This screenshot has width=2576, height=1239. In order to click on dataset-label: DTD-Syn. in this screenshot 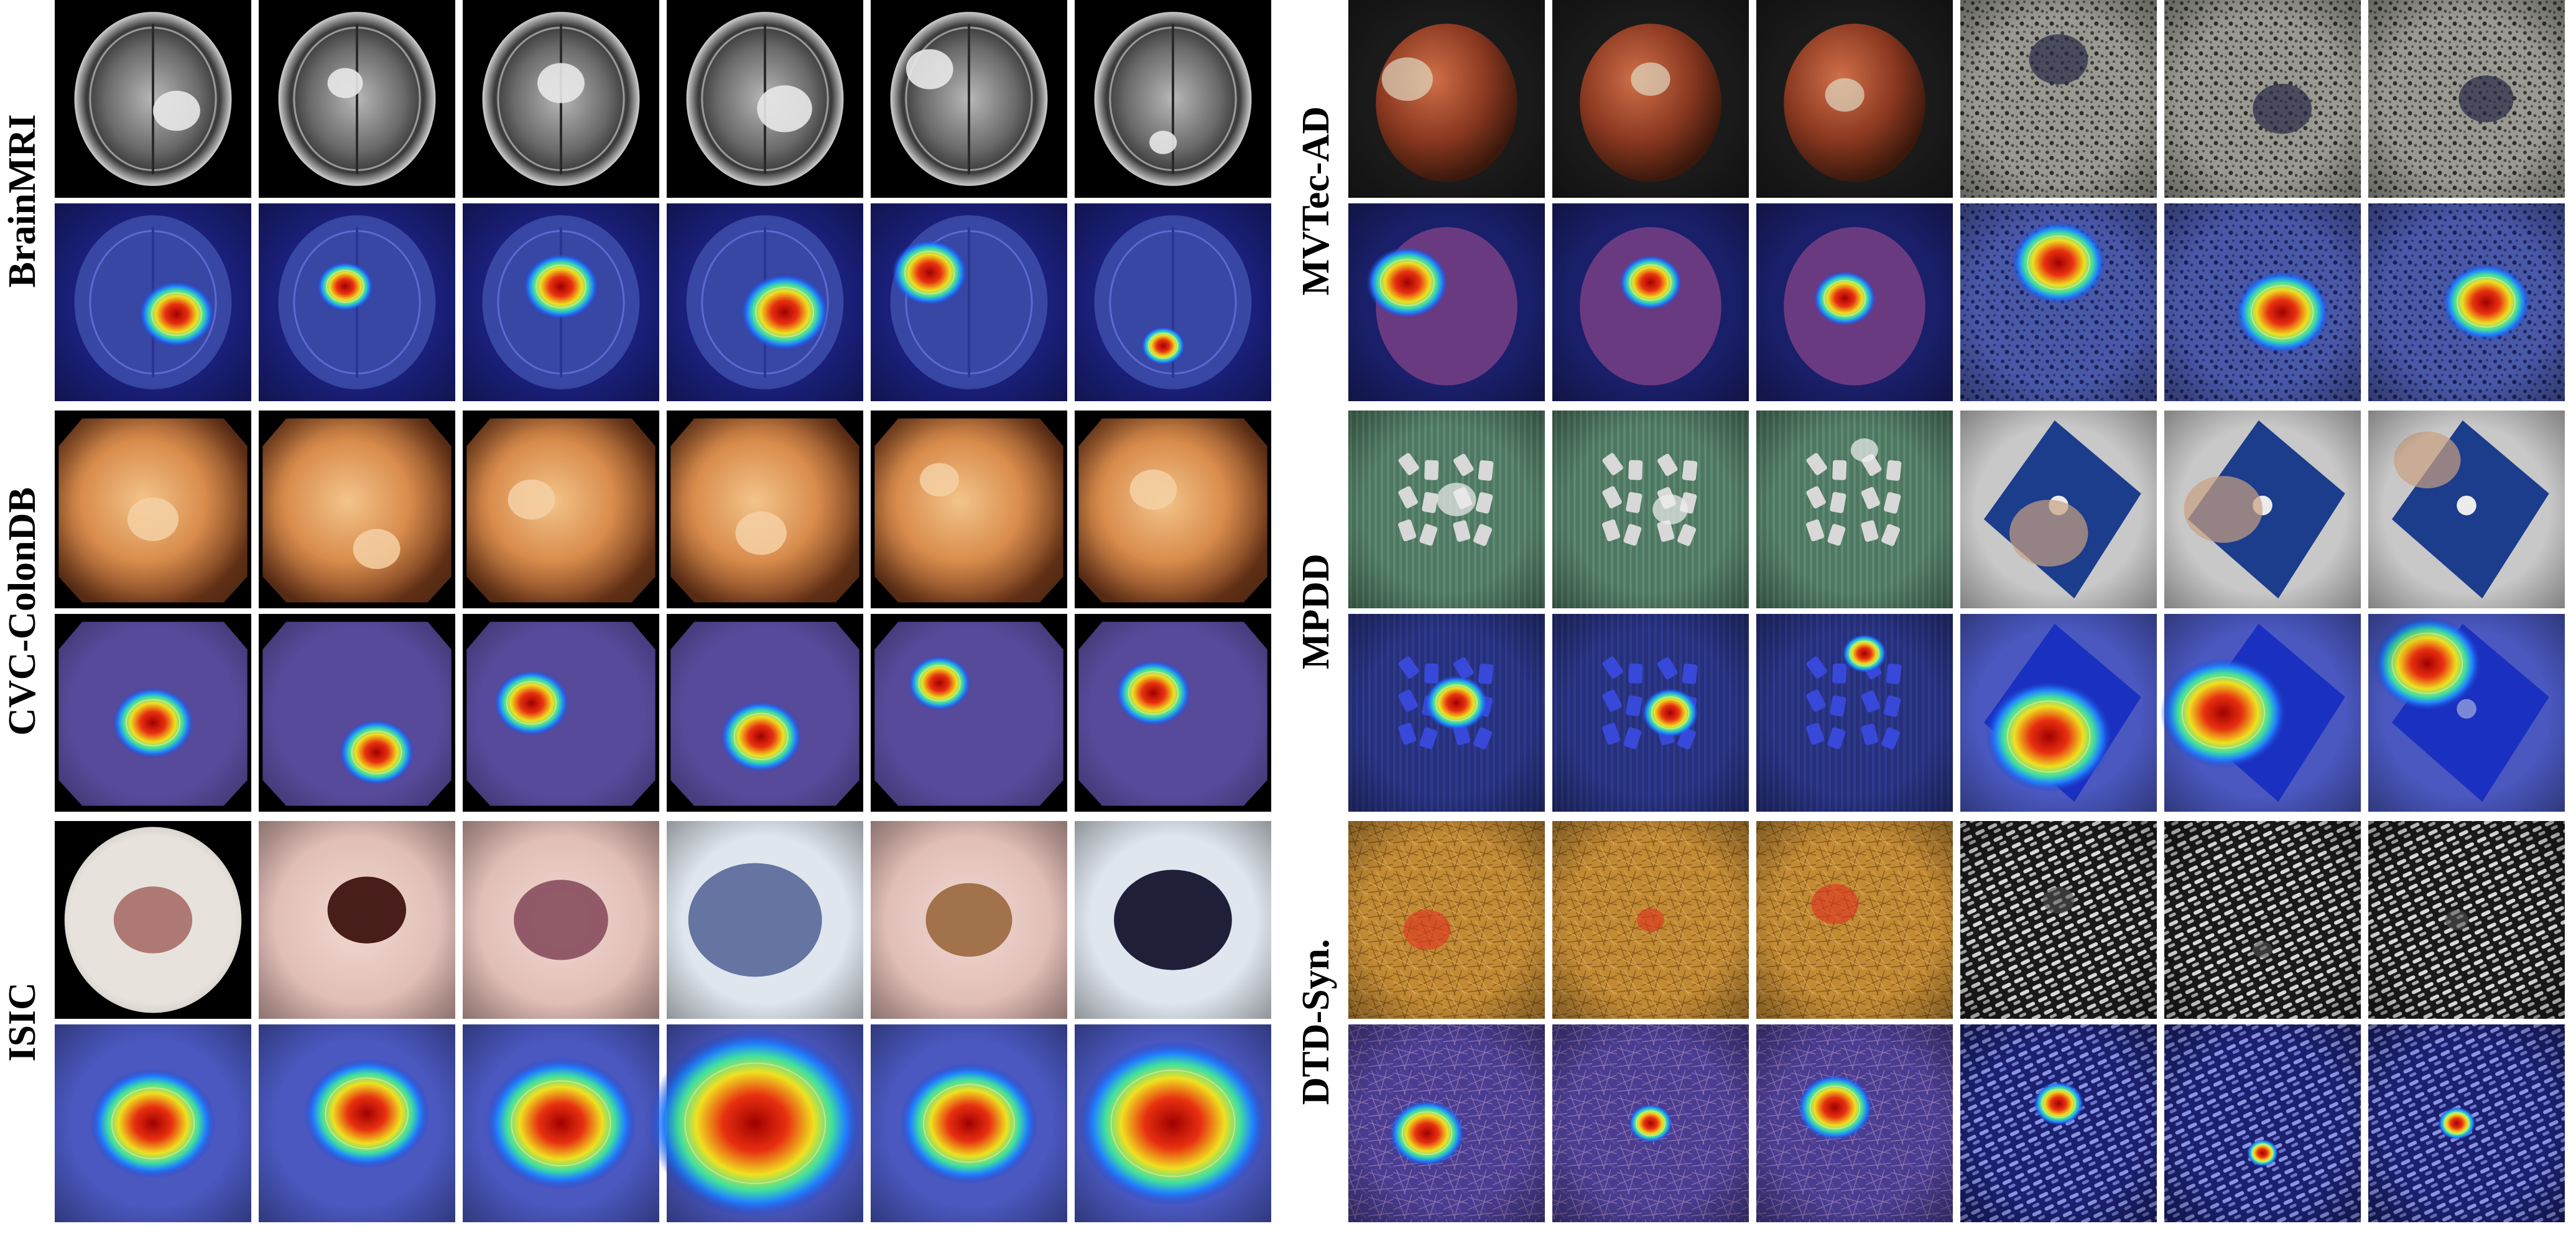, I will do `click(1316, 1022)`.